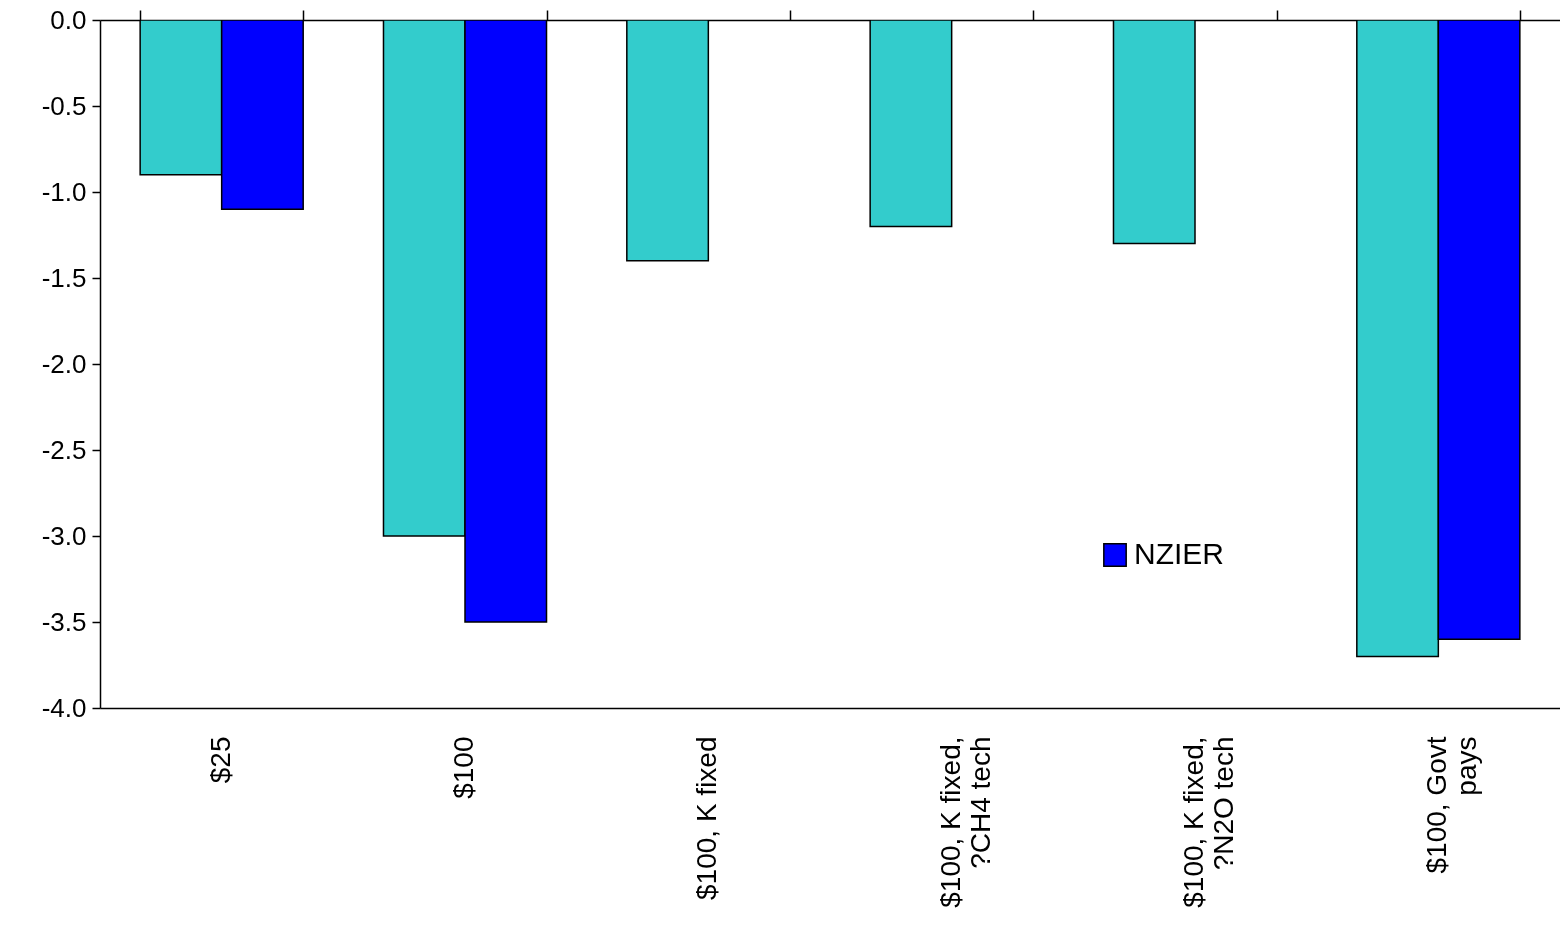  Describe the element at coordinates (220, 760) in the screenshot. I see `x-tick-label: $25` at that location.